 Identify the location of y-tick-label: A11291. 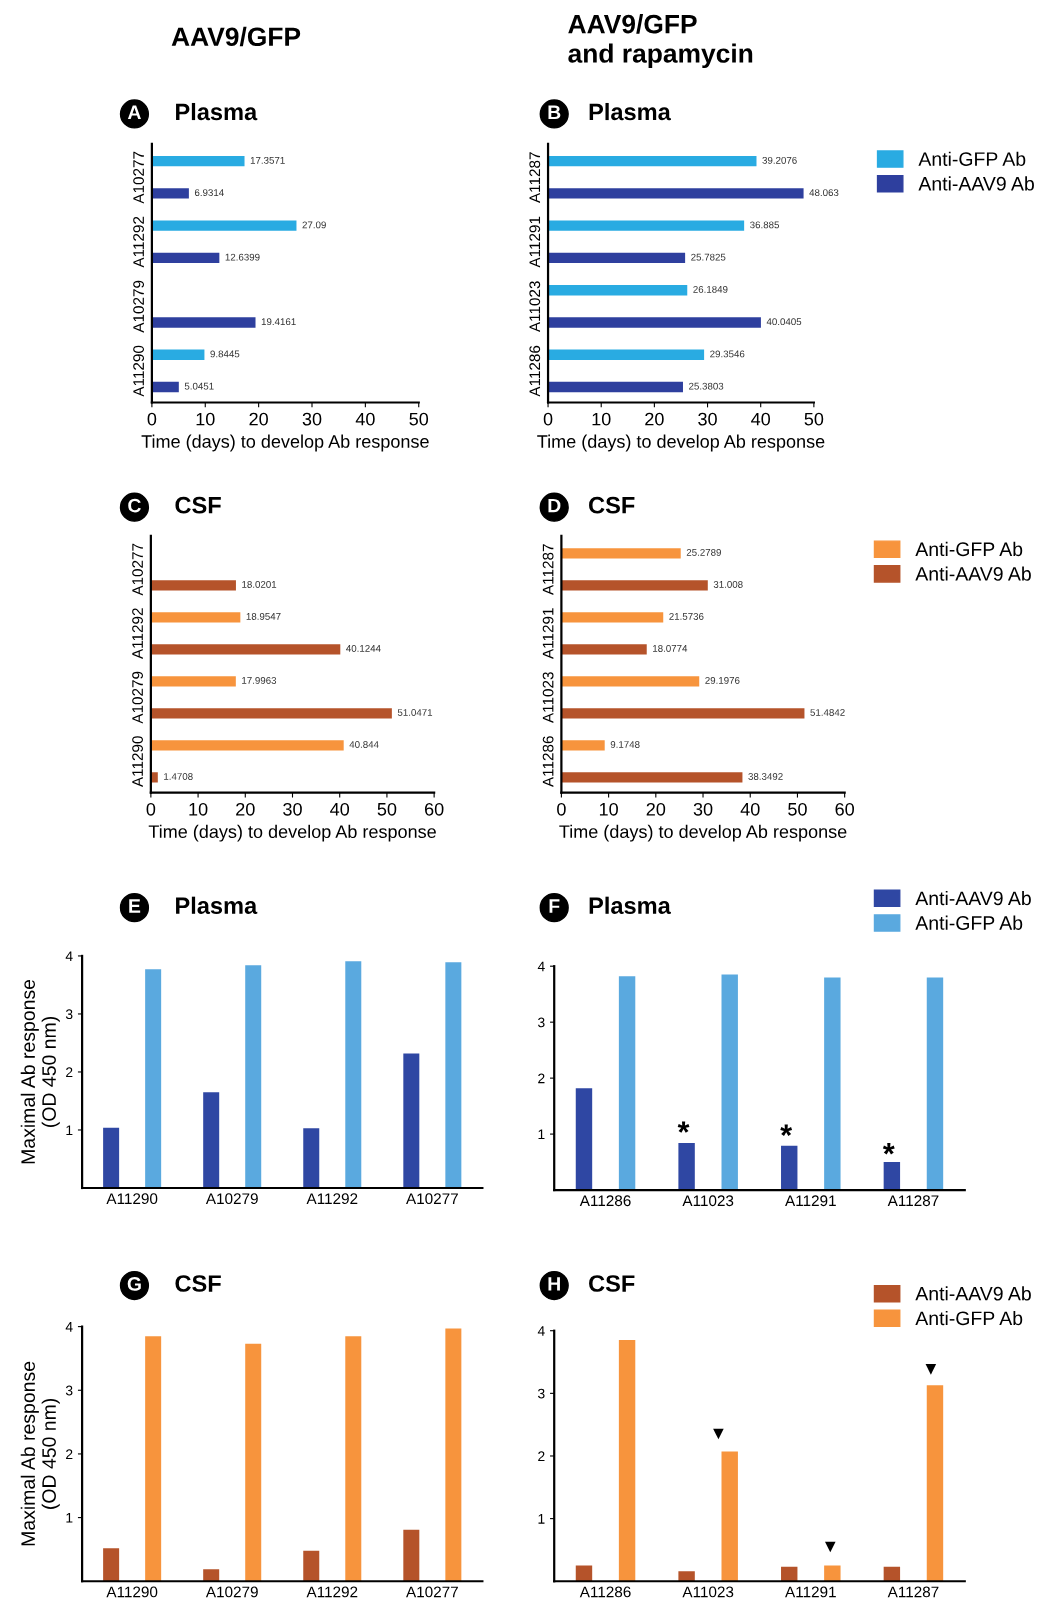
(535, 242).